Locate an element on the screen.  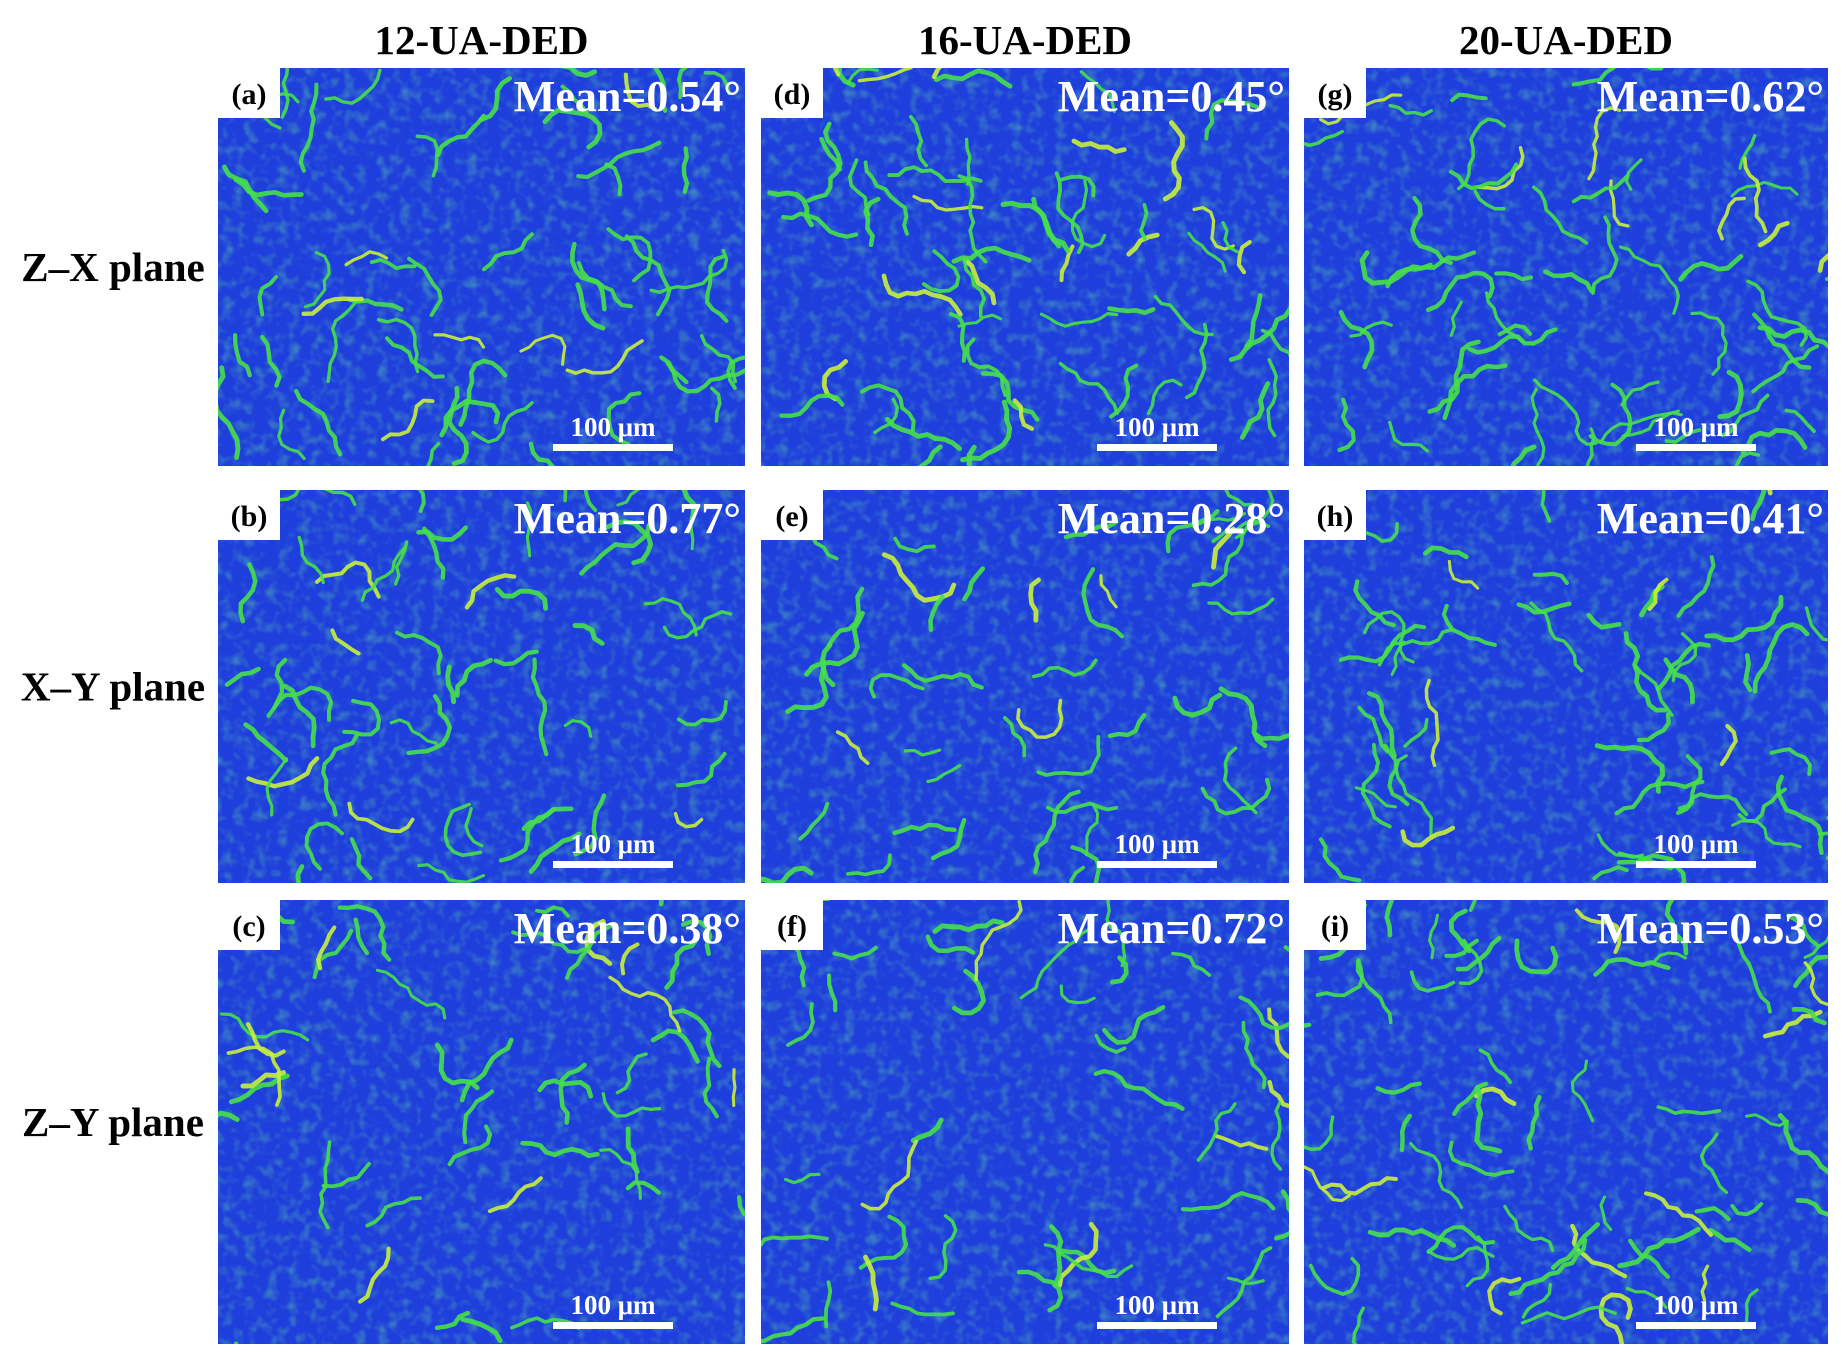
mean-value: Mean=0.45° is located at coordinates (1171, 96).